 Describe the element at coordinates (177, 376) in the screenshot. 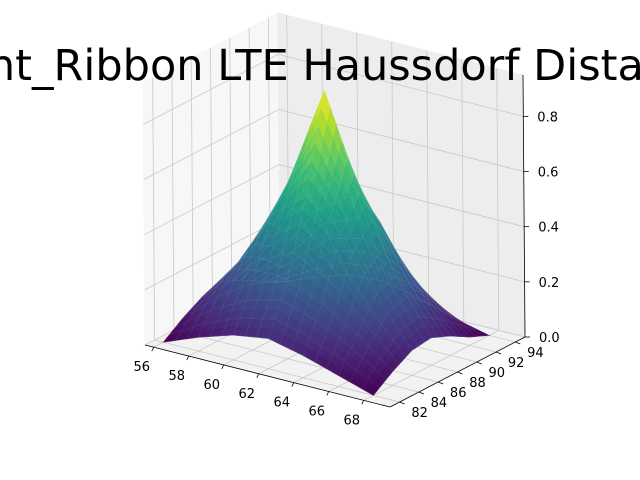

I see `x-tick-label: 58` at that location.